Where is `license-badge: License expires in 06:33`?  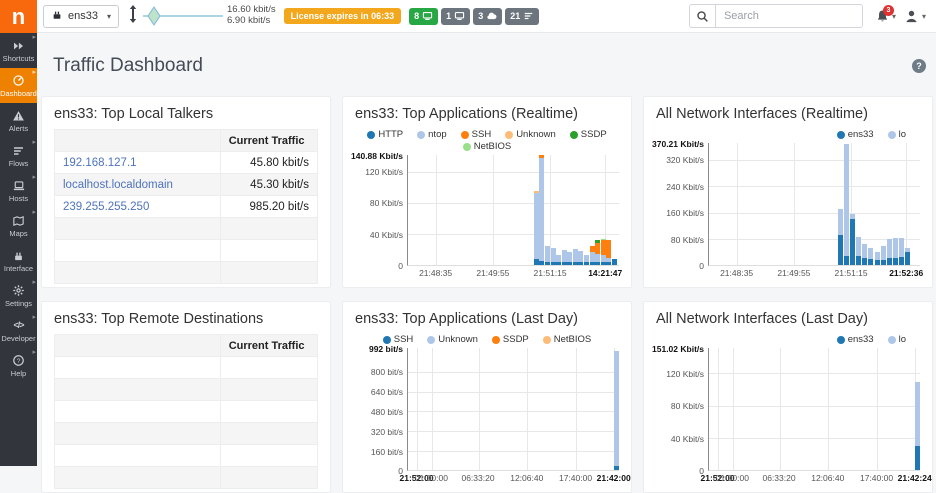
license-badge: License expires in 06:33 is located at coordinates (342, 16).